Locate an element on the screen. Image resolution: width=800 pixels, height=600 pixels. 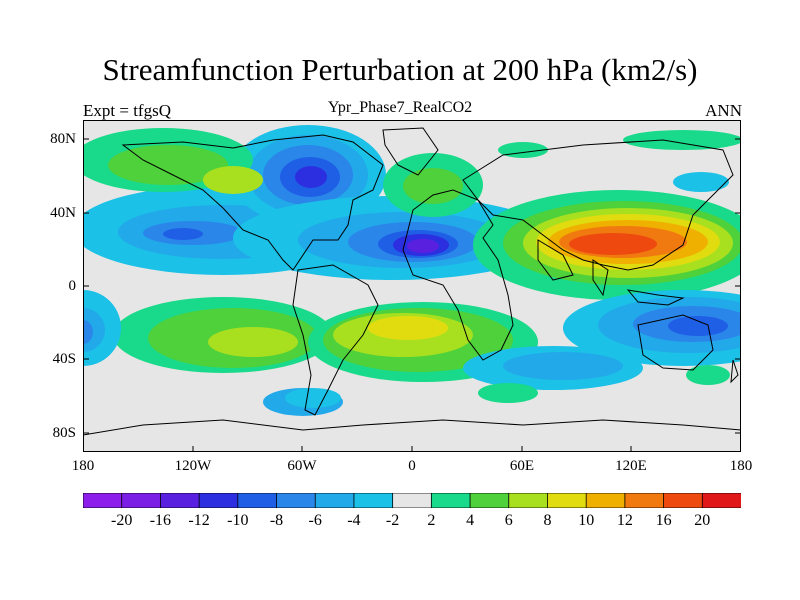
north-pacific-high-region is located at coordinates (173, 161).